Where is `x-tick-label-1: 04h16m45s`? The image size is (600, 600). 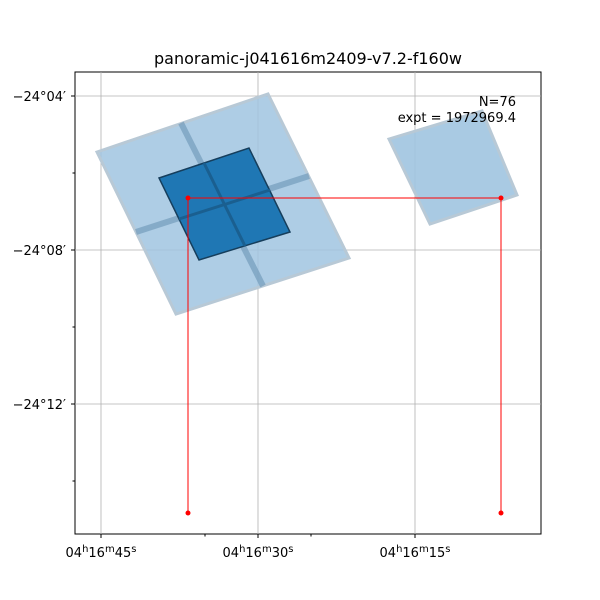
x-tick-label-1: 04h16m45s is located at coordinates (101, 552).